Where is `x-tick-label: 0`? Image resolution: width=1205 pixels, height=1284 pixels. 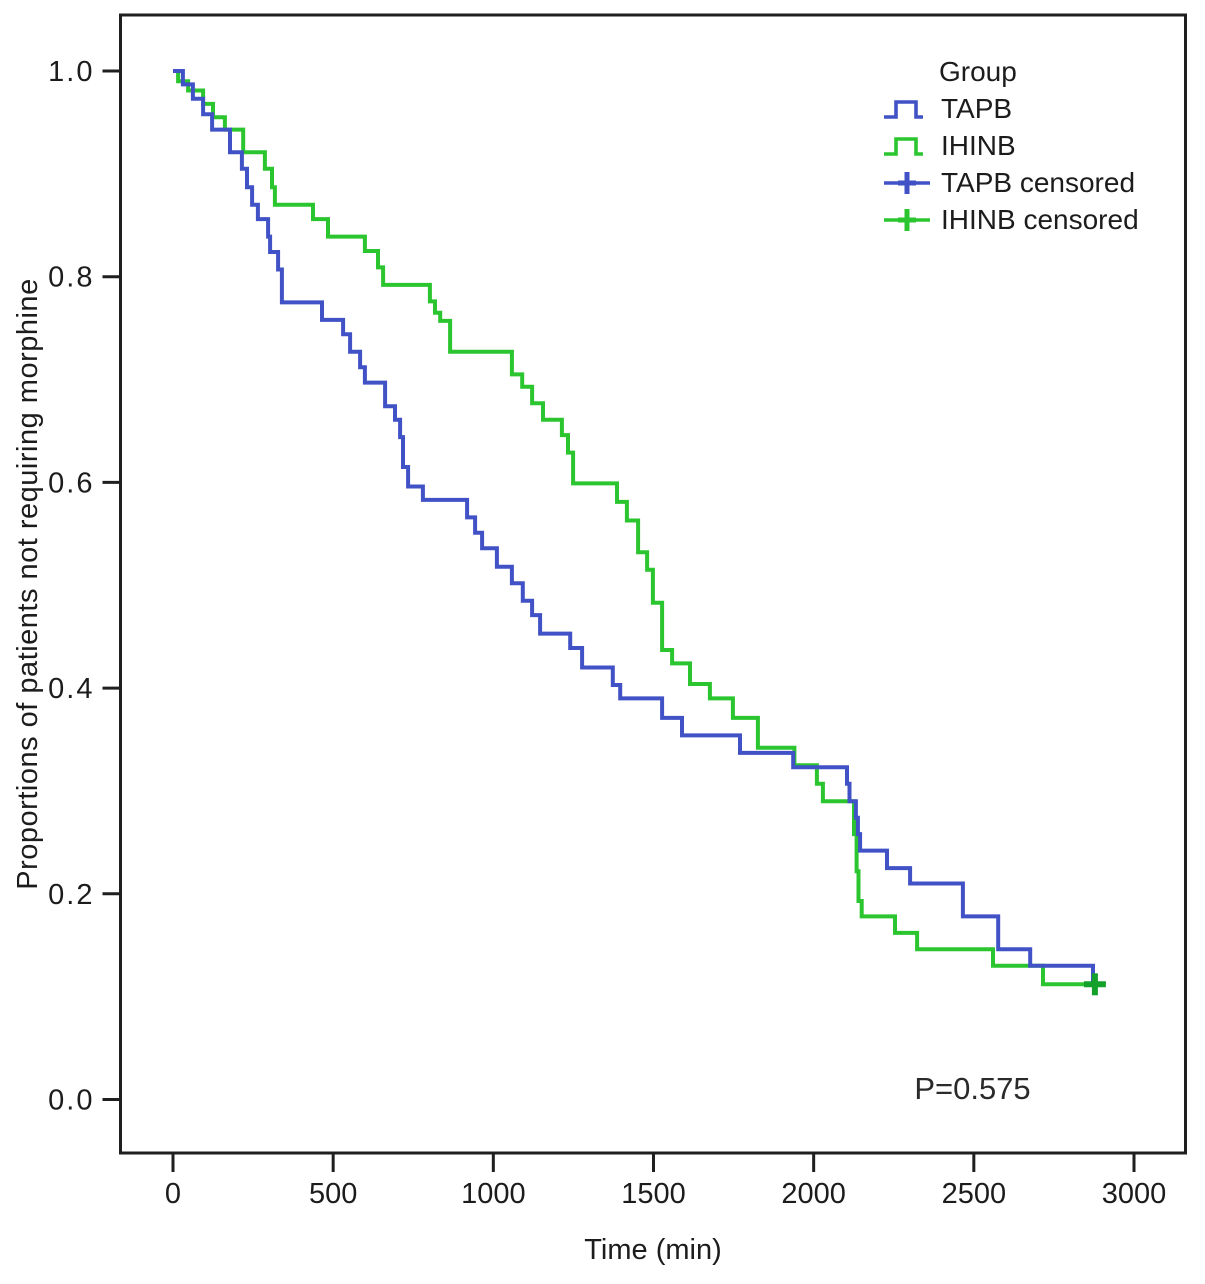
x-tick-label: 0 is located at coordinates (173, 1194).